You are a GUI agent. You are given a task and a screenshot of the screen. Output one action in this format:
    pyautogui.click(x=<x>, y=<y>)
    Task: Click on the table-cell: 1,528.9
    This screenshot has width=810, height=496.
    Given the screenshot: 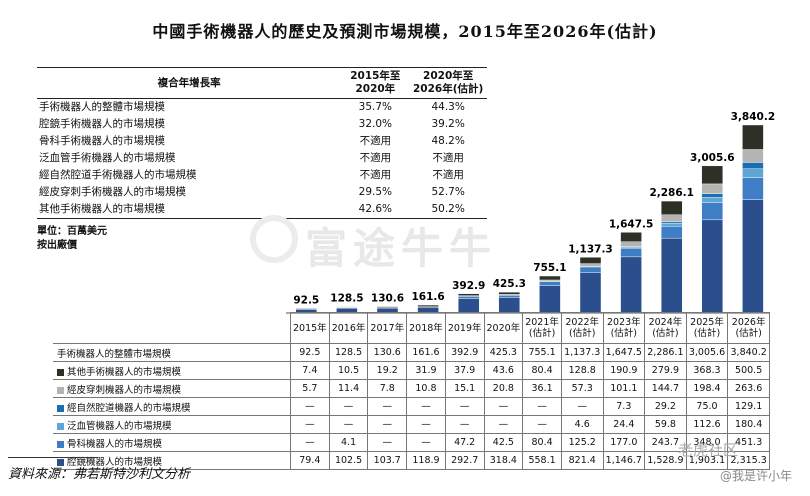 What is the action you would take?
    pyautogui.click(x=665, y=460)
    